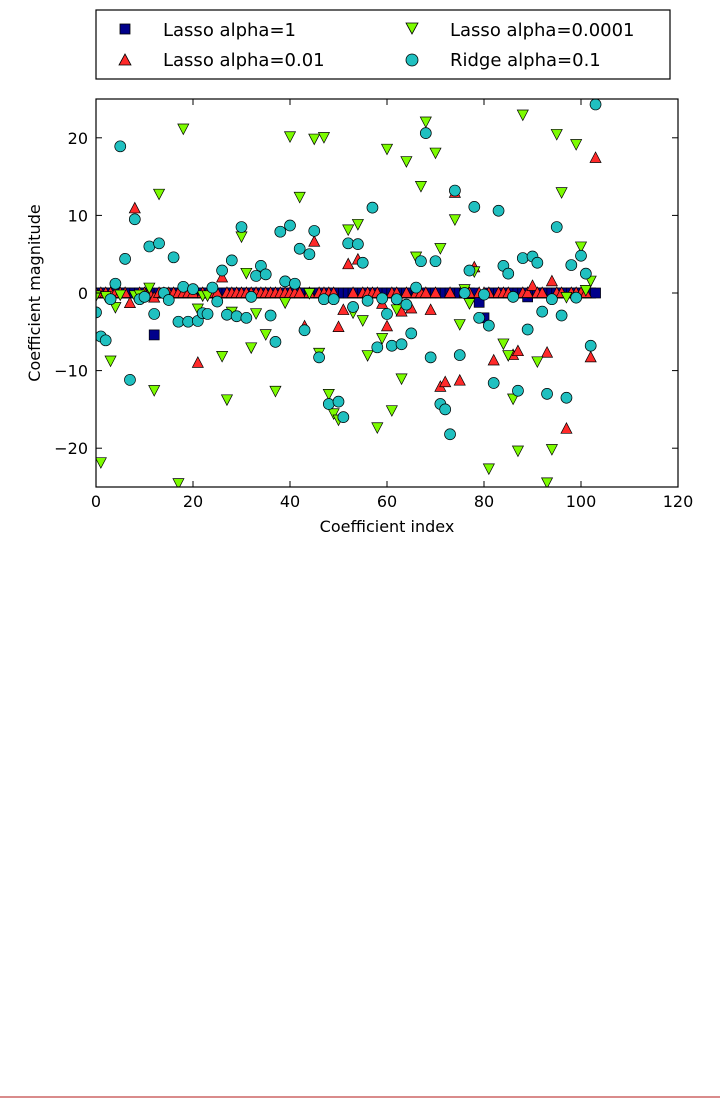  Describe the element at coordinates (83, 293) in the screenshot. I see `y-tick-label: 0` at that location.